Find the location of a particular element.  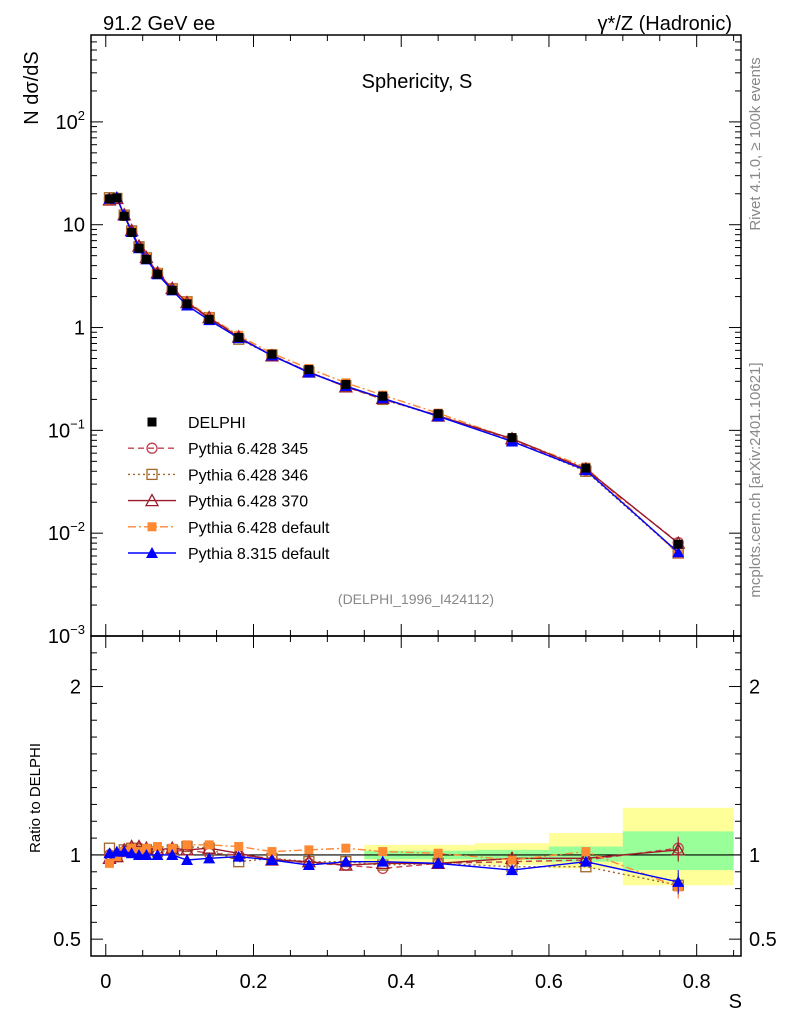

ratio-y-tick-label-right: 0.5 is located at coordinates (763, 940).